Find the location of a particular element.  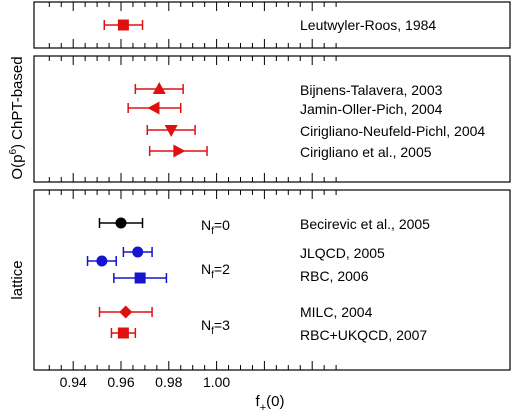

panel-label-chpt: O(p6) ChPT-based is located at coordinates (17, 117).